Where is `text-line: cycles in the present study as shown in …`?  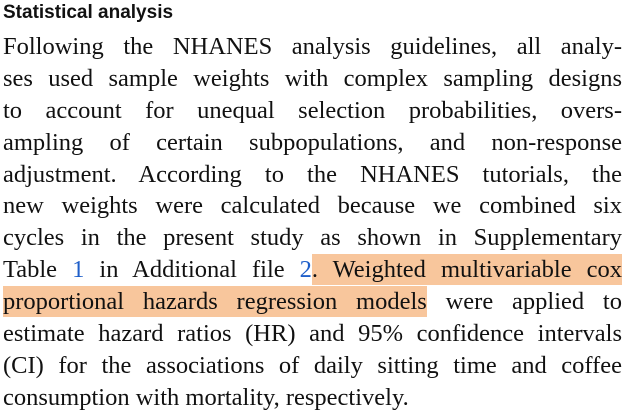 text-line: cycles in the present study as shown in … is located at coordinates (312, 238).